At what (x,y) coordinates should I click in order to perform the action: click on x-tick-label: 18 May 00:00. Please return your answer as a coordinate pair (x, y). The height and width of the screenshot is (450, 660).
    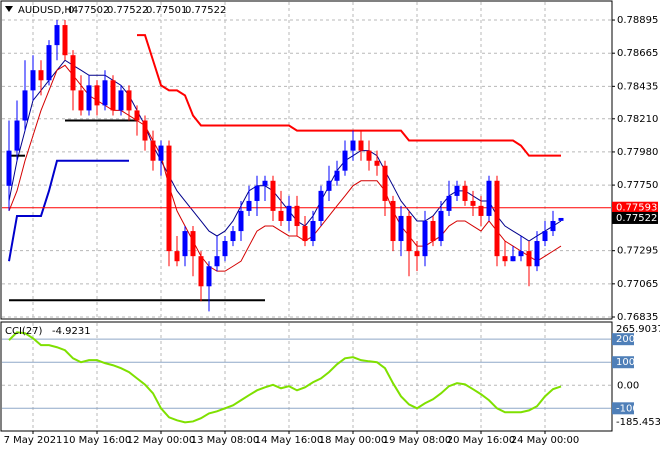
    Looking at the image, I should click on (353, 440).